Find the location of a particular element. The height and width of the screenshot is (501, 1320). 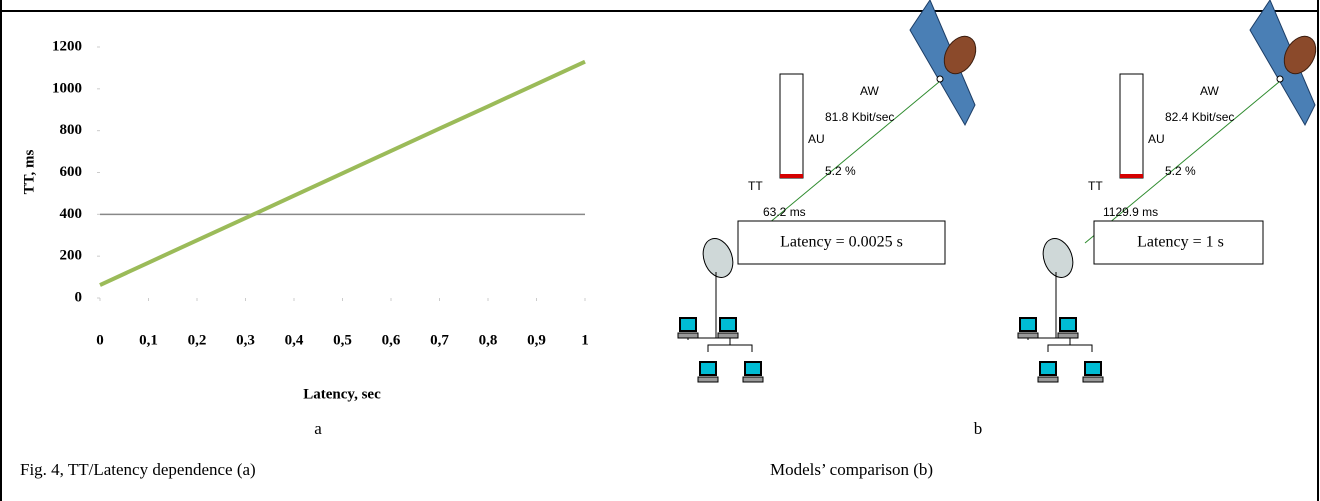

x-tick-label: 0,9 is located at coordinates (536, 340).